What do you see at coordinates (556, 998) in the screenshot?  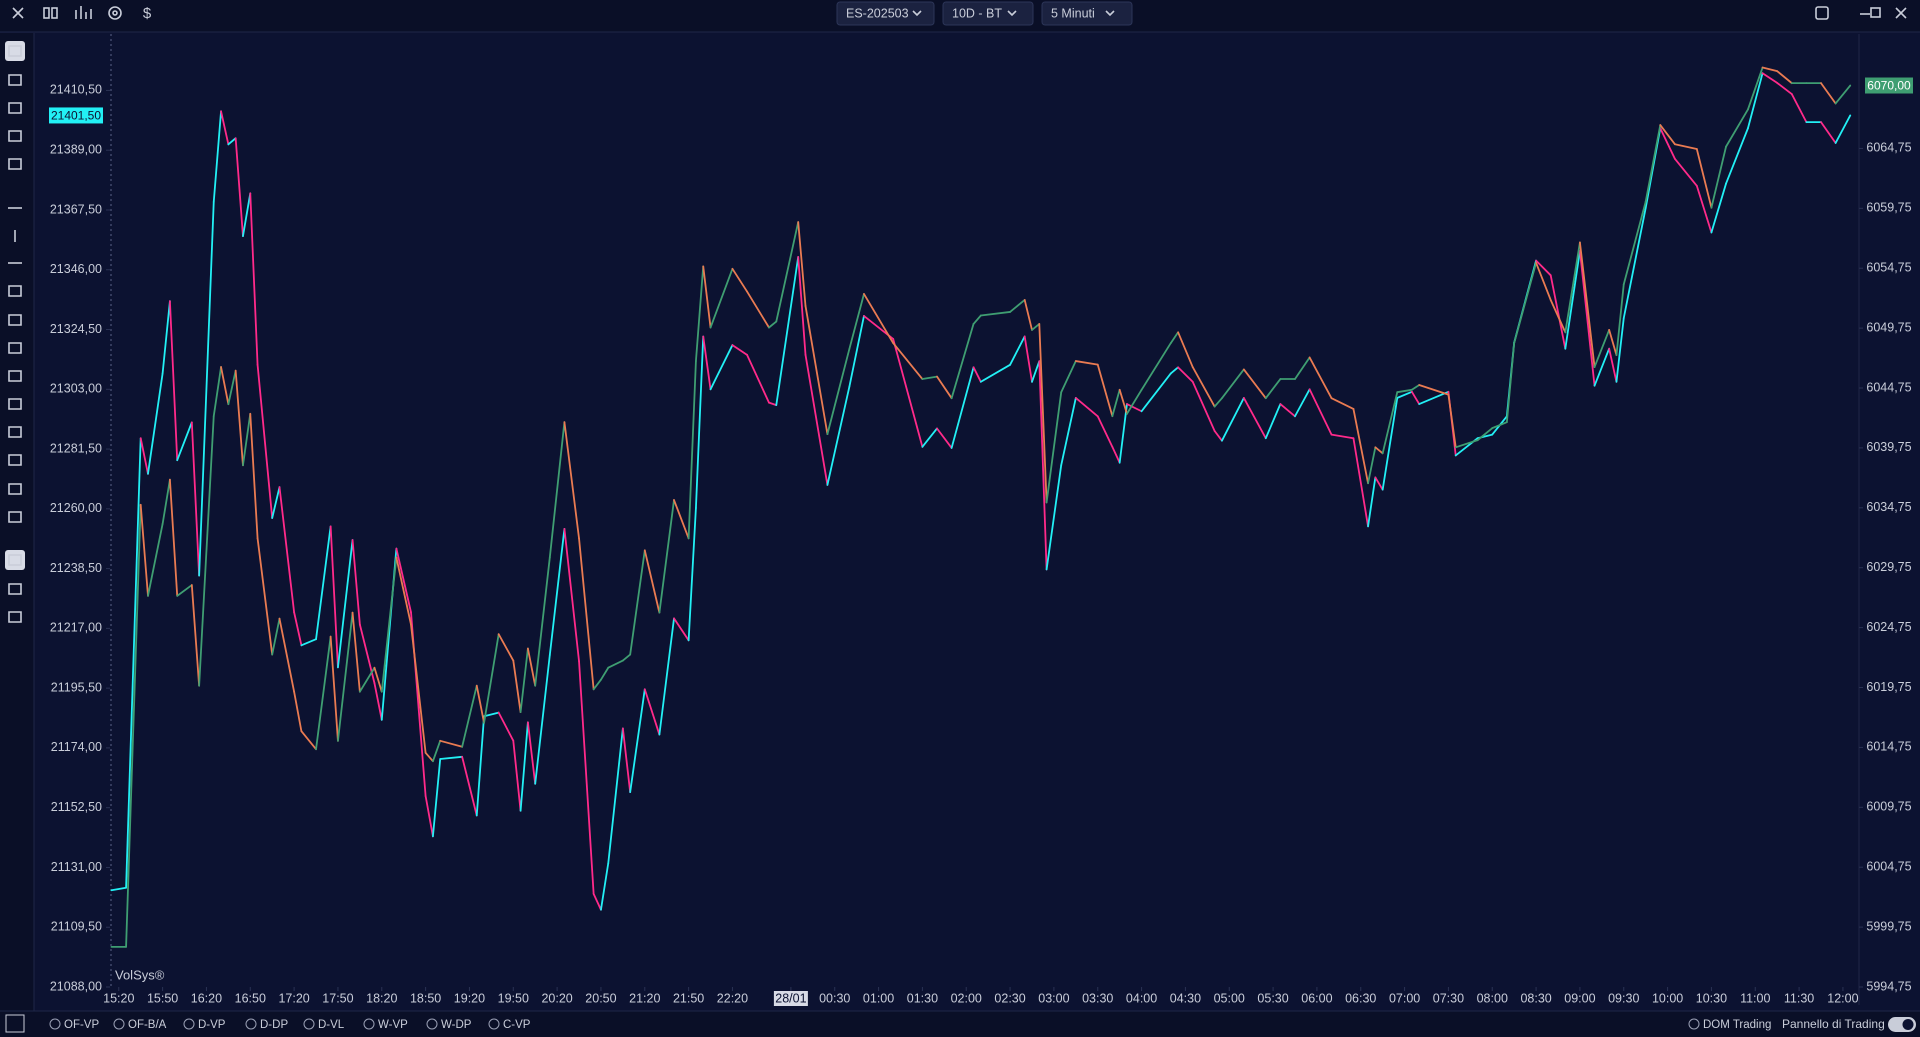 I see `x-tick-label: 20:20` at bounding box center [556, 998].